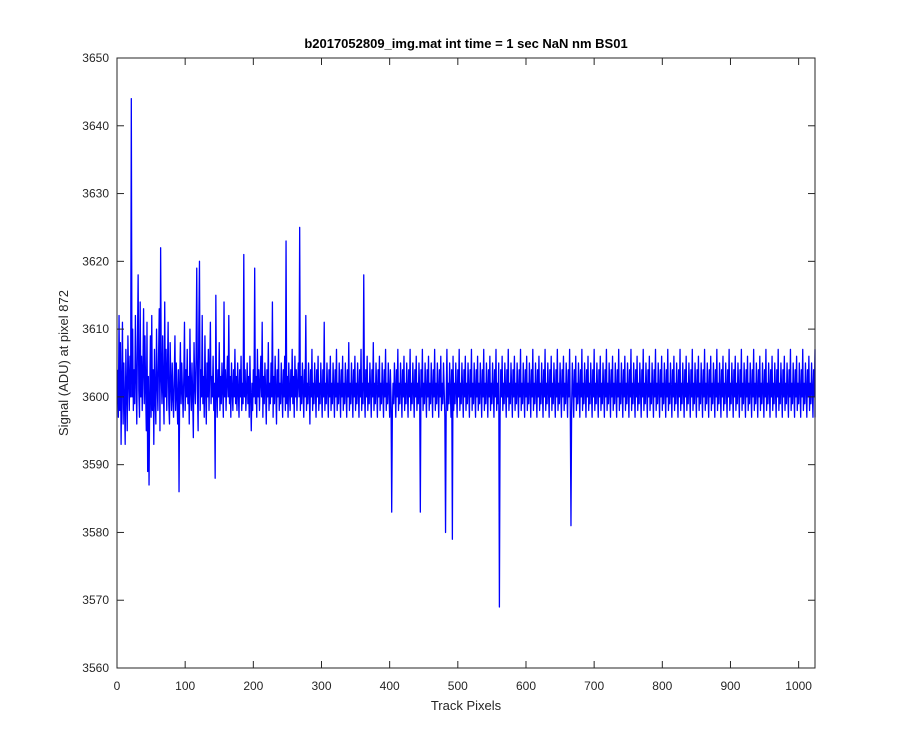 Image resolution: width=900 pixels, height=750 pixels. Describe the element at coordinates (117, 686) in the screenshot. I see `x-tick-label: 0` at that location.